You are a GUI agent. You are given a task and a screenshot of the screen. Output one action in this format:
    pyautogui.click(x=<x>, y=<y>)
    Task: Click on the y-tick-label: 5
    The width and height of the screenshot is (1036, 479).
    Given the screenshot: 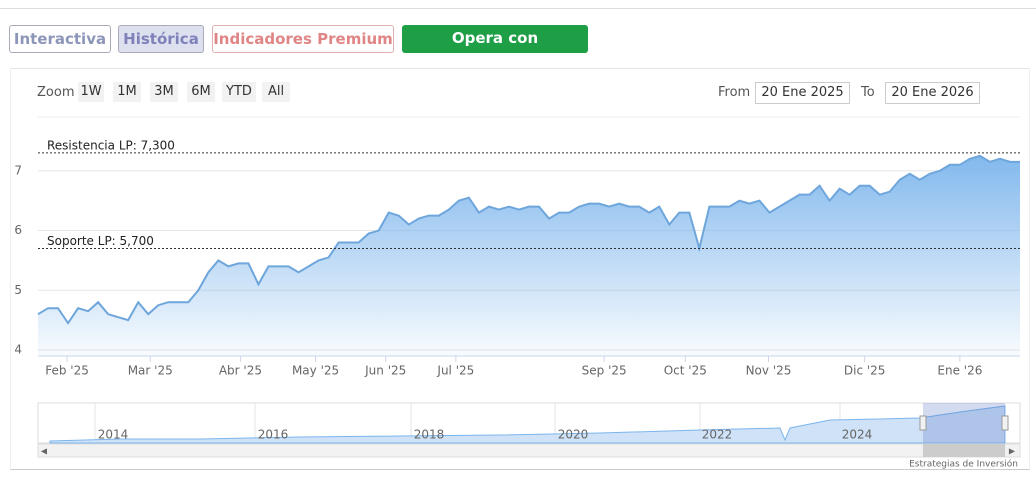 What is the action you would take?
    pyautogui.click(x=18, y=290)
    